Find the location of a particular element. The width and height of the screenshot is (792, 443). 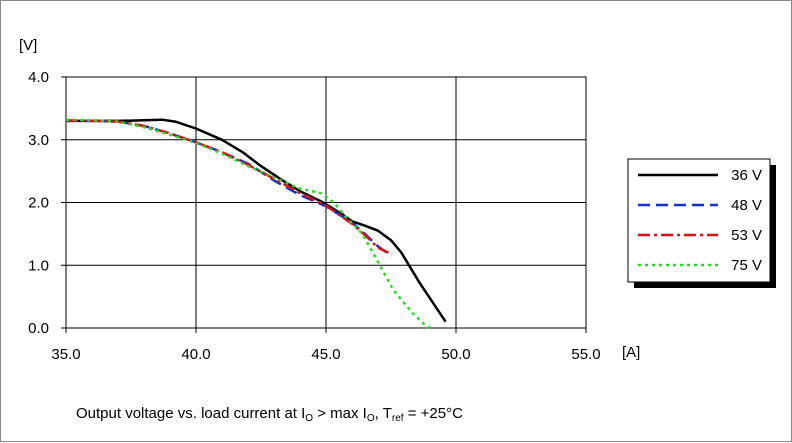

x-tick-label: 45.0 is located at coordinates (325, 354).